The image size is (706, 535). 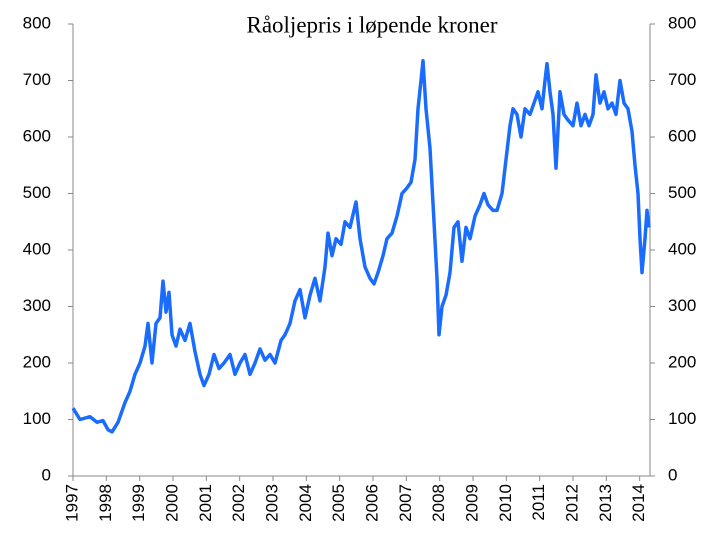 I want to click on y2-tick-label: 700, so click(x=682, y=79).